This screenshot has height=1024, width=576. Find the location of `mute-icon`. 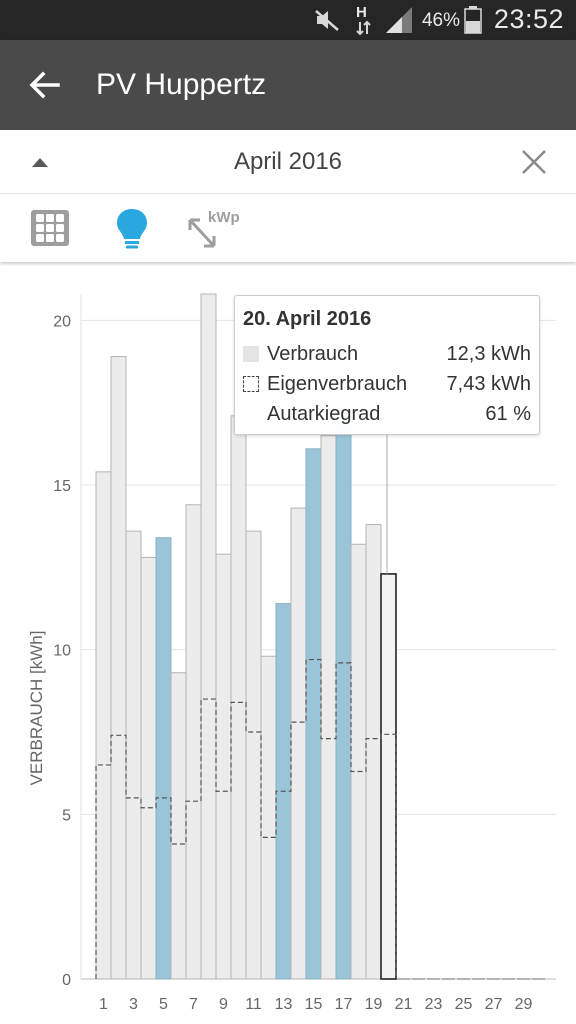

mute-icon is located at coordinates (327, 20).